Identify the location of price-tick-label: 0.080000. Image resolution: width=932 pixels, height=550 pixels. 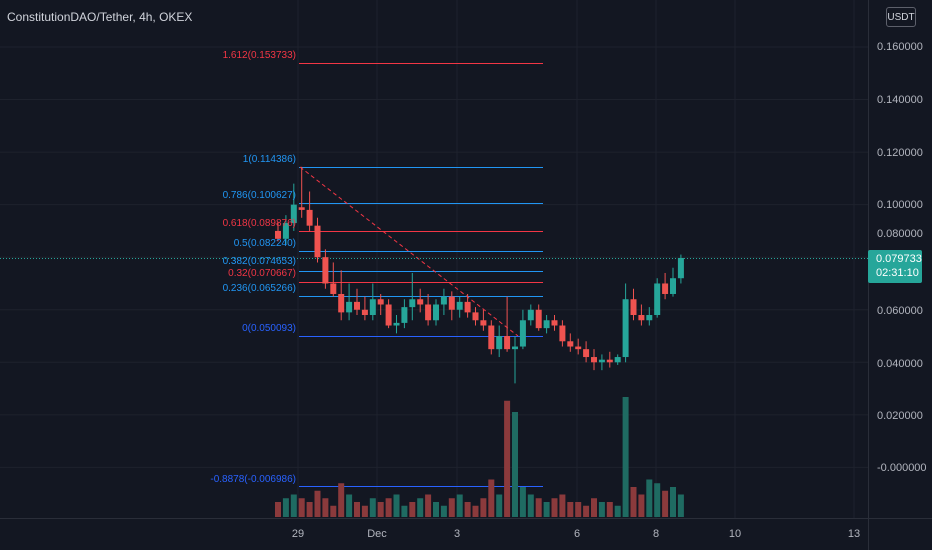
(900, 234).